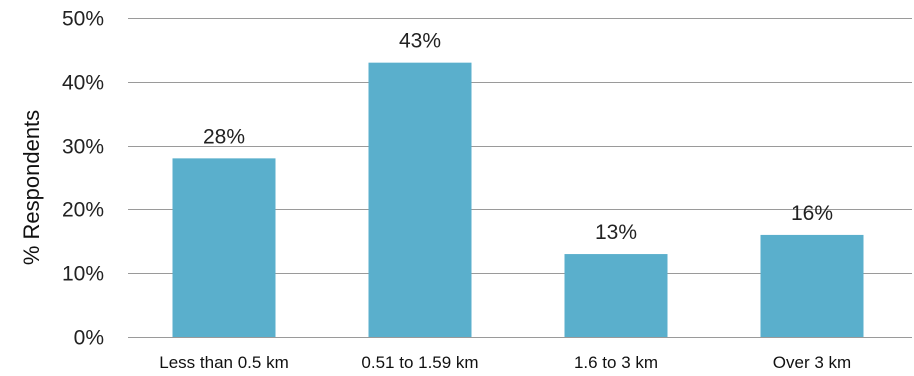 Image resolution: width=914 pixels, height=376 pixels. What do you see at coordinates (812, 213) in the screenshot?
I see `data-label: 16%` at bounding box center [812, 213].